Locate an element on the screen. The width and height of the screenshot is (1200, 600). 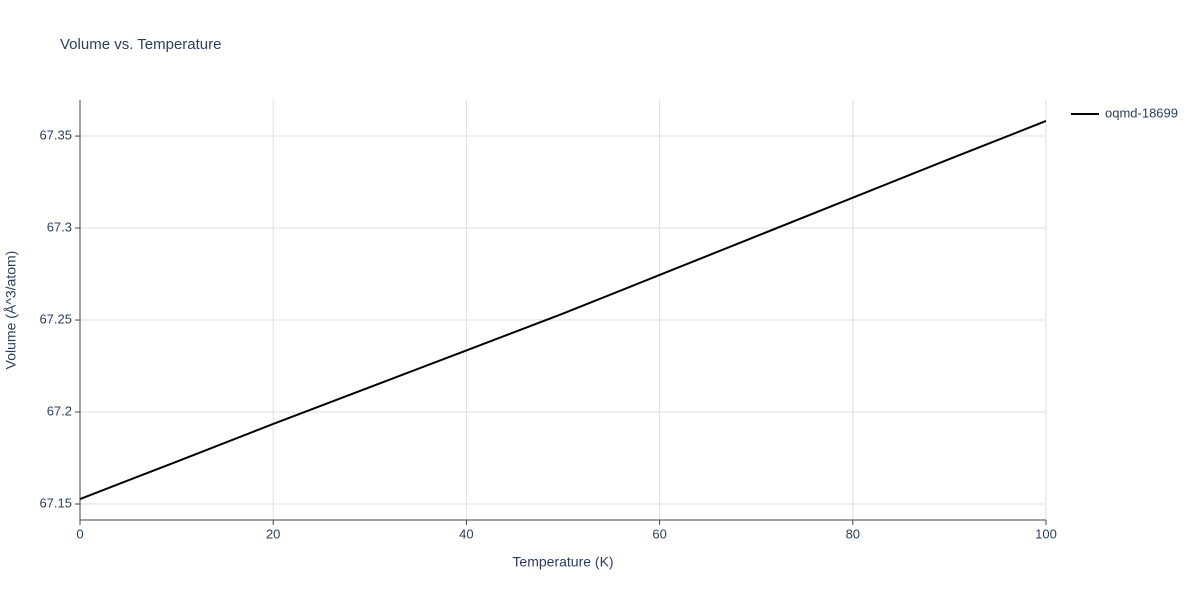
x-tick-label: 80 is located at coordinates (853, 533).